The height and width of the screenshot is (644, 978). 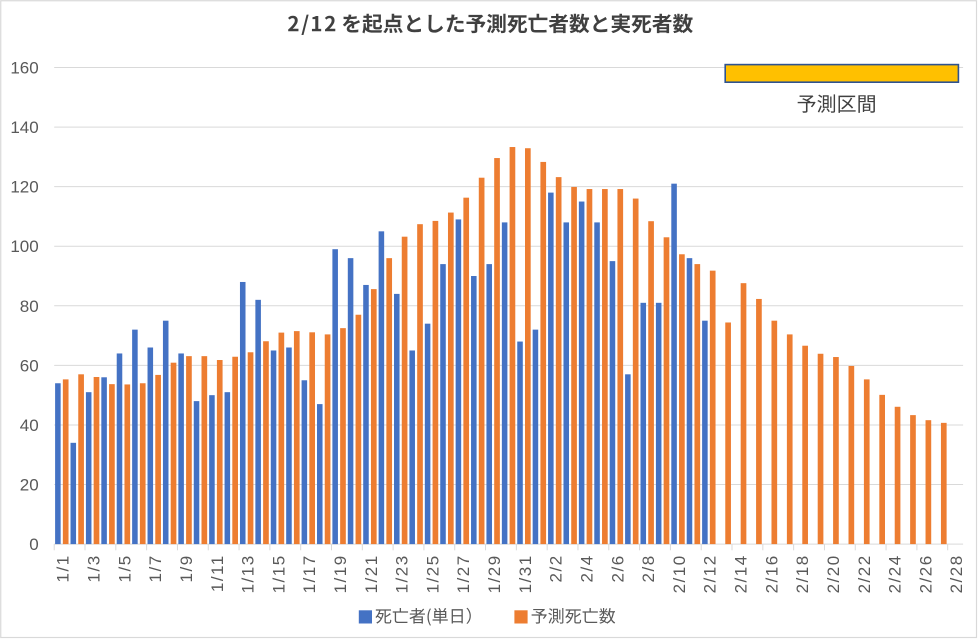 I want to click on svg-text: 2/2, so click(x=556, y=568).